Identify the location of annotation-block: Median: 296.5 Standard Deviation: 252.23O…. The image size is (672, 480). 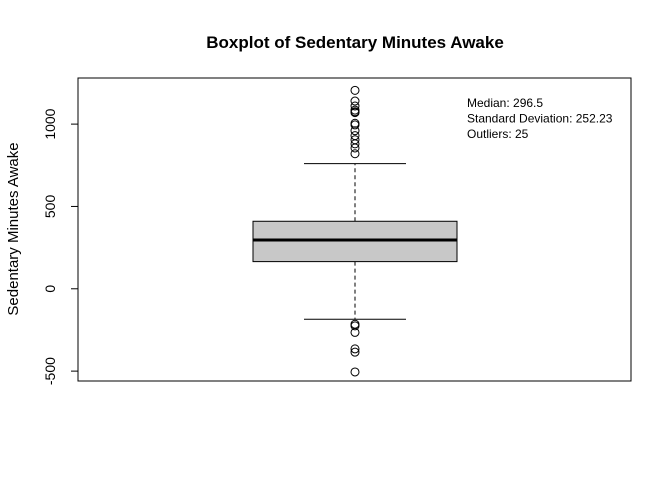
(540, 118).